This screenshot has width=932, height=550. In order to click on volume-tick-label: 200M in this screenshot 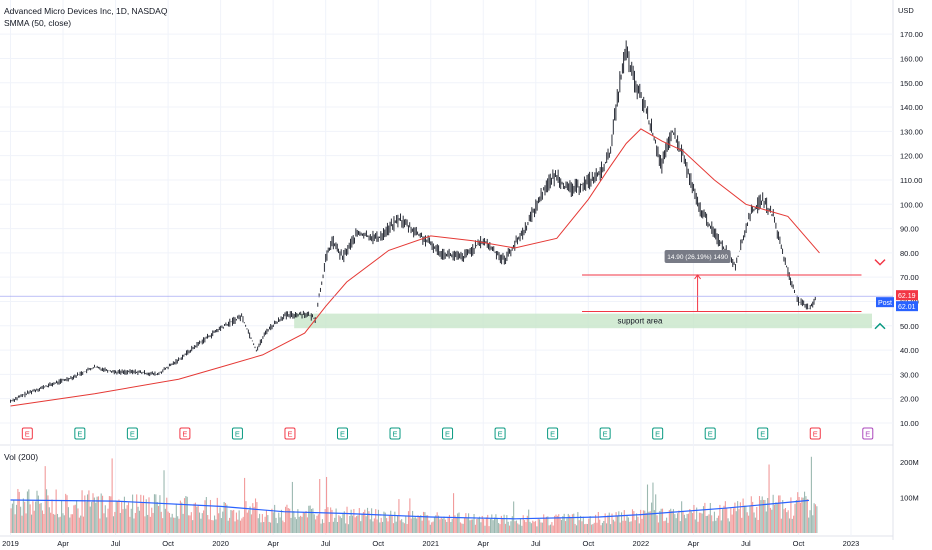, I will do `click(909, 462)`.